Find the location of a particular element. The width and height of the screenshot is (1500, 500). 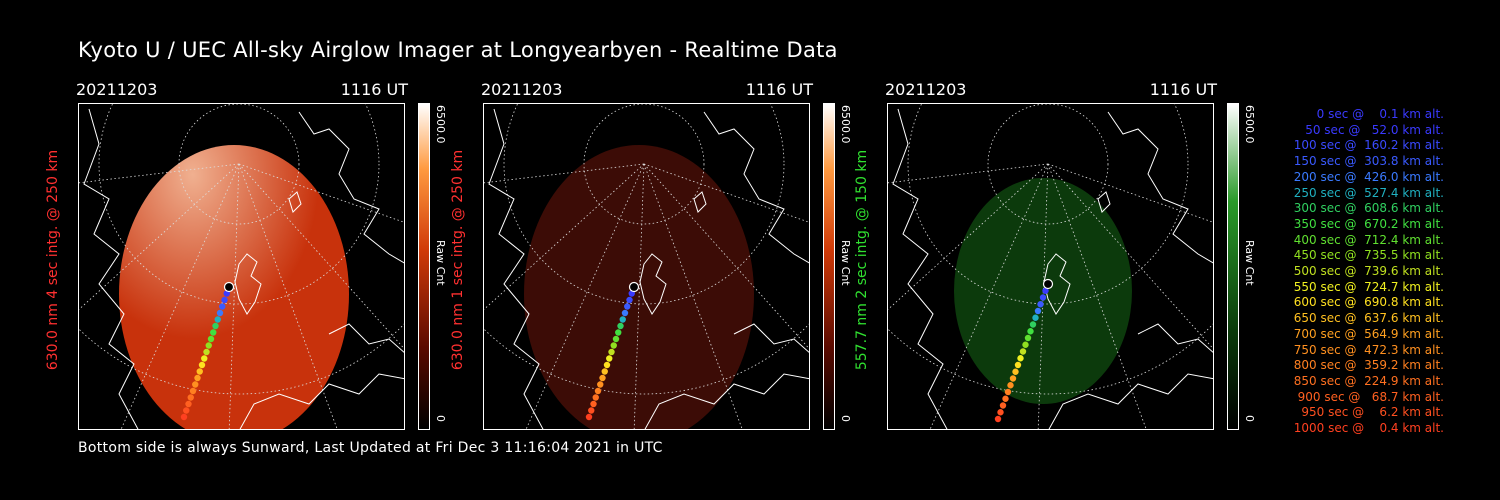

legend-entry: 950 sec @ 6.2 km alt. is located at coordinates (1370, 412).